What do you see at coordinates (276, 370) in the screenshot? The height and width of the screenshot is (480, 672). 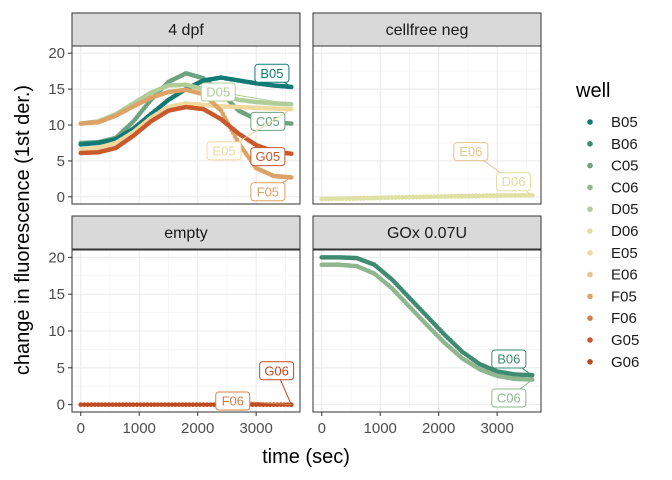 I see `label-text: G06` at bounding box center [276, 370].